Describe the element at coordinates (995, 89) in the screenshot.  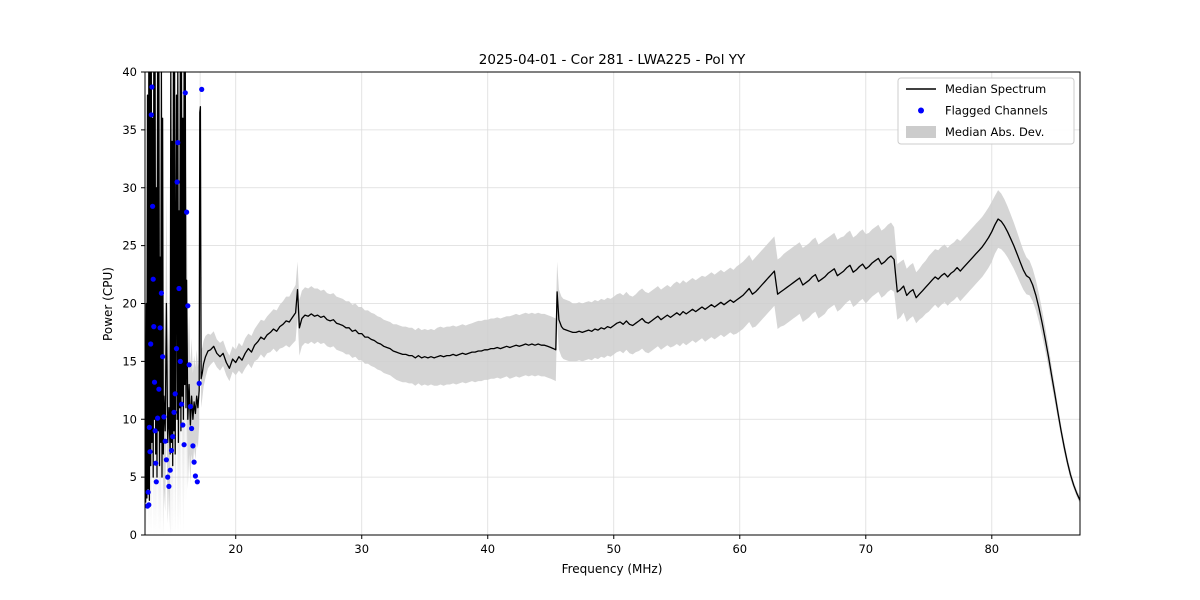
I see `legend-label-median-spectrum: Median Spectrum` at that location.